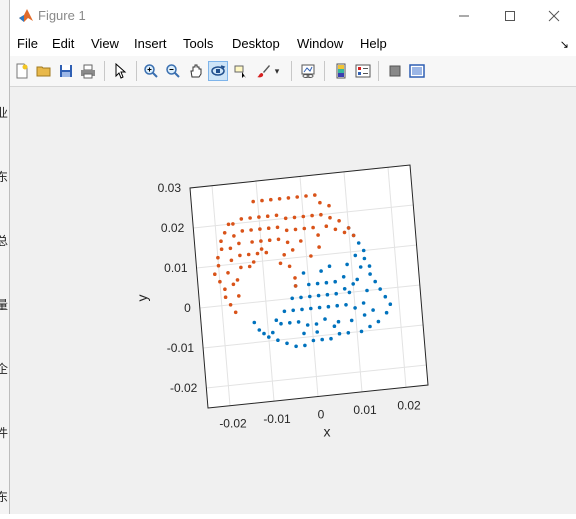 This screenshot has height=519, width=576. I want to click on y-tick-label: 0, so click(187, 308).